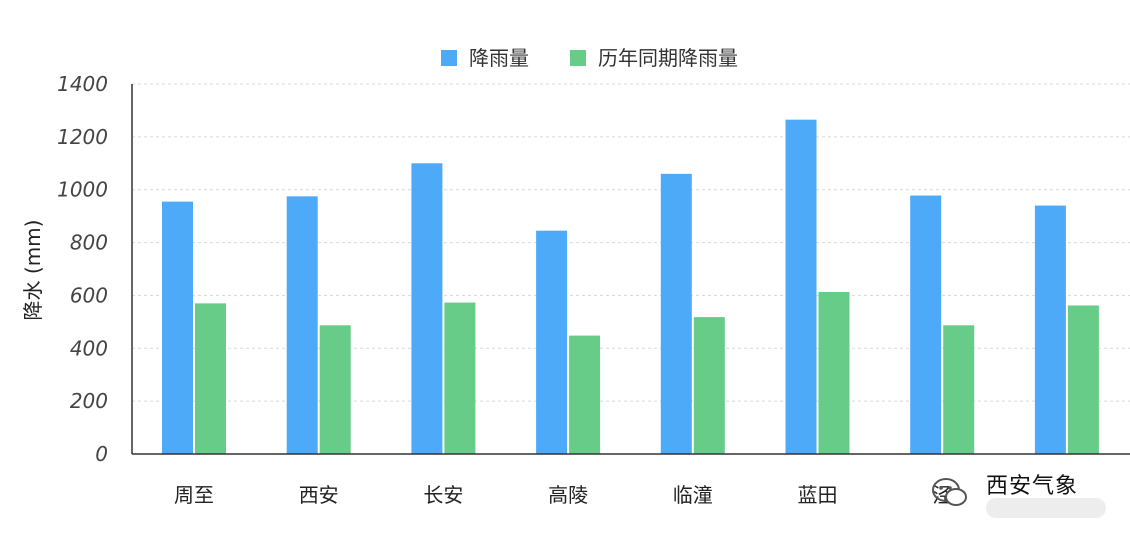 The image size is (1130, 534). I want to click on y-tick-label-3: 600, so click(89, 295).